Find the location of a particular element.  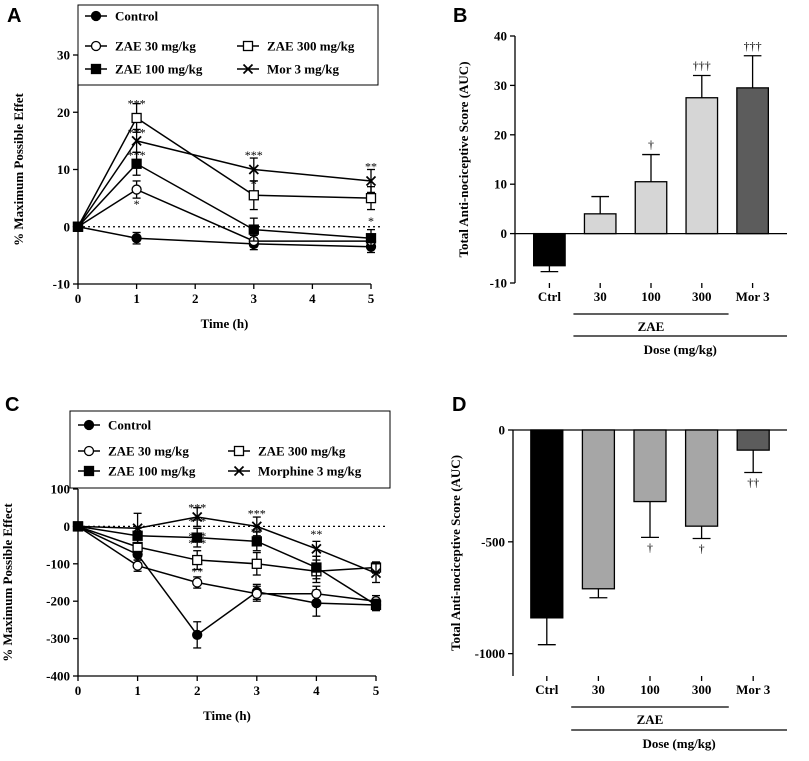

legend-label: ZAE 30 mg/kg is located at coordinates (148, 451).